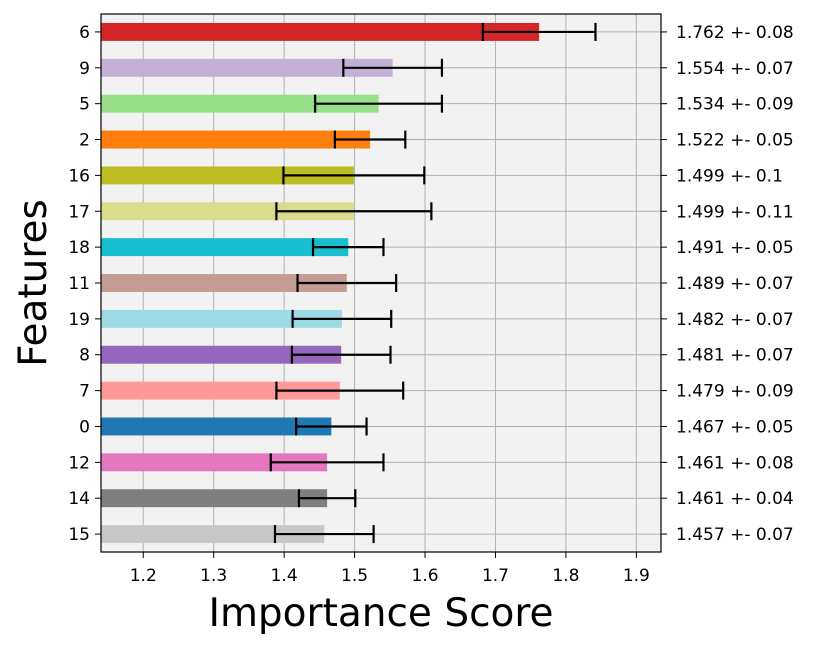 This screenshot has height=653, width=831. I want to click on x-tick-label: 1.4, so click(284, 576).